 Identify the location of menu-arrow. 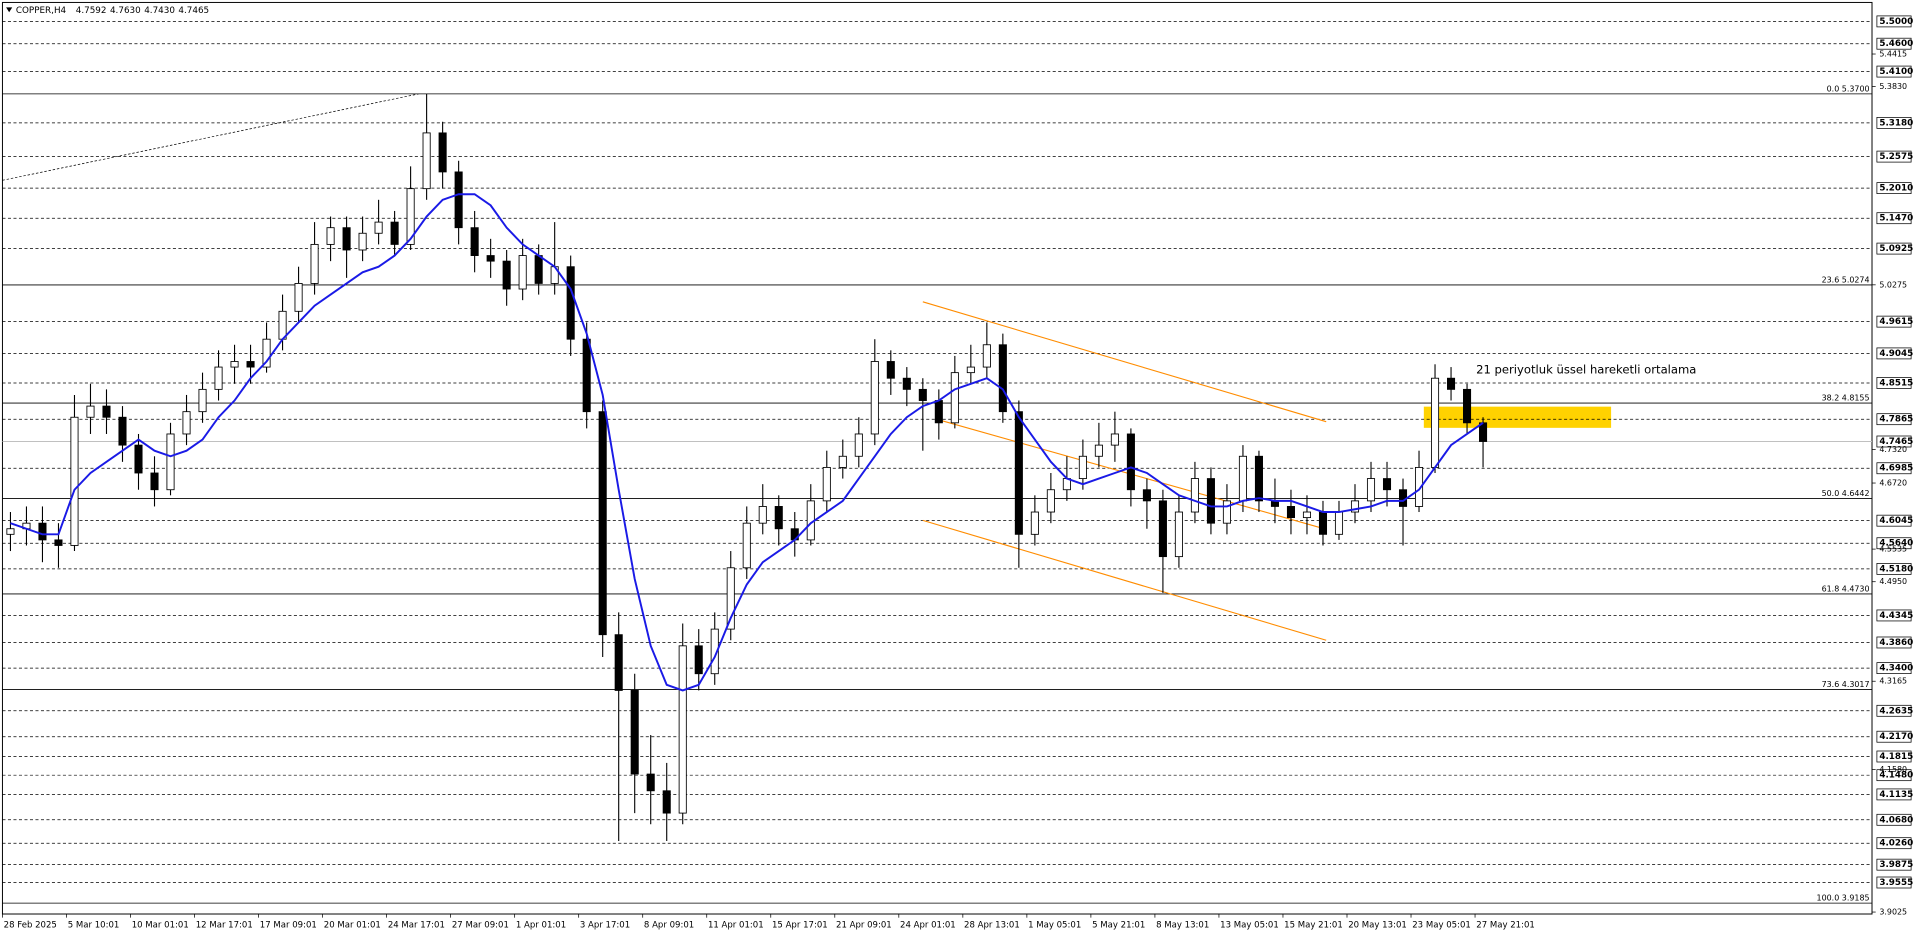
(9, 10).